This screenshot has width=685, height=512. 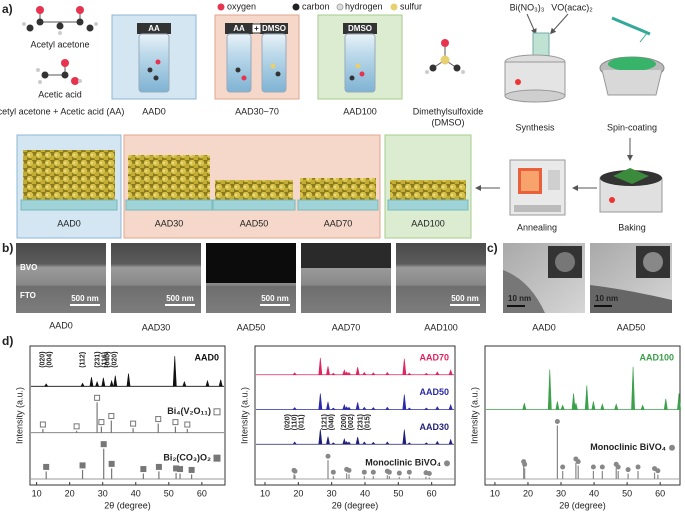 I want to click on y-axis-label: Intensity (a.u.), so click(x=474, y=415).